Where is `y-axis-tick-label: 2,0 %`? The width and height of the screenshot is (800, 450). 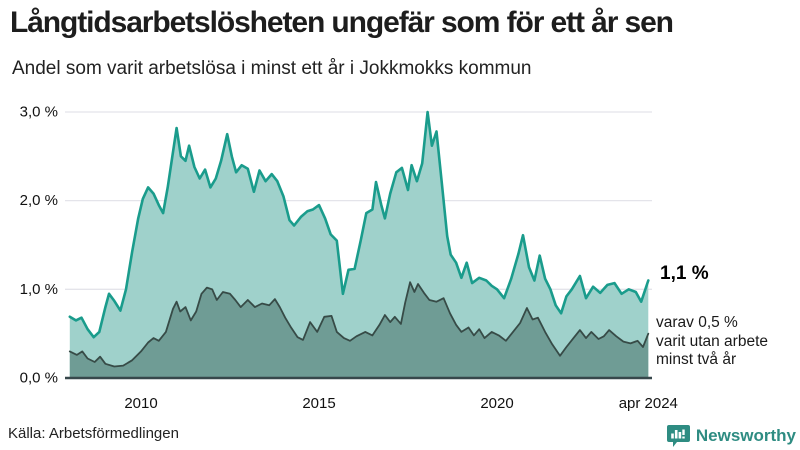 y-axis-tick-label: 2,0 % is located at coordinates (39, 200).